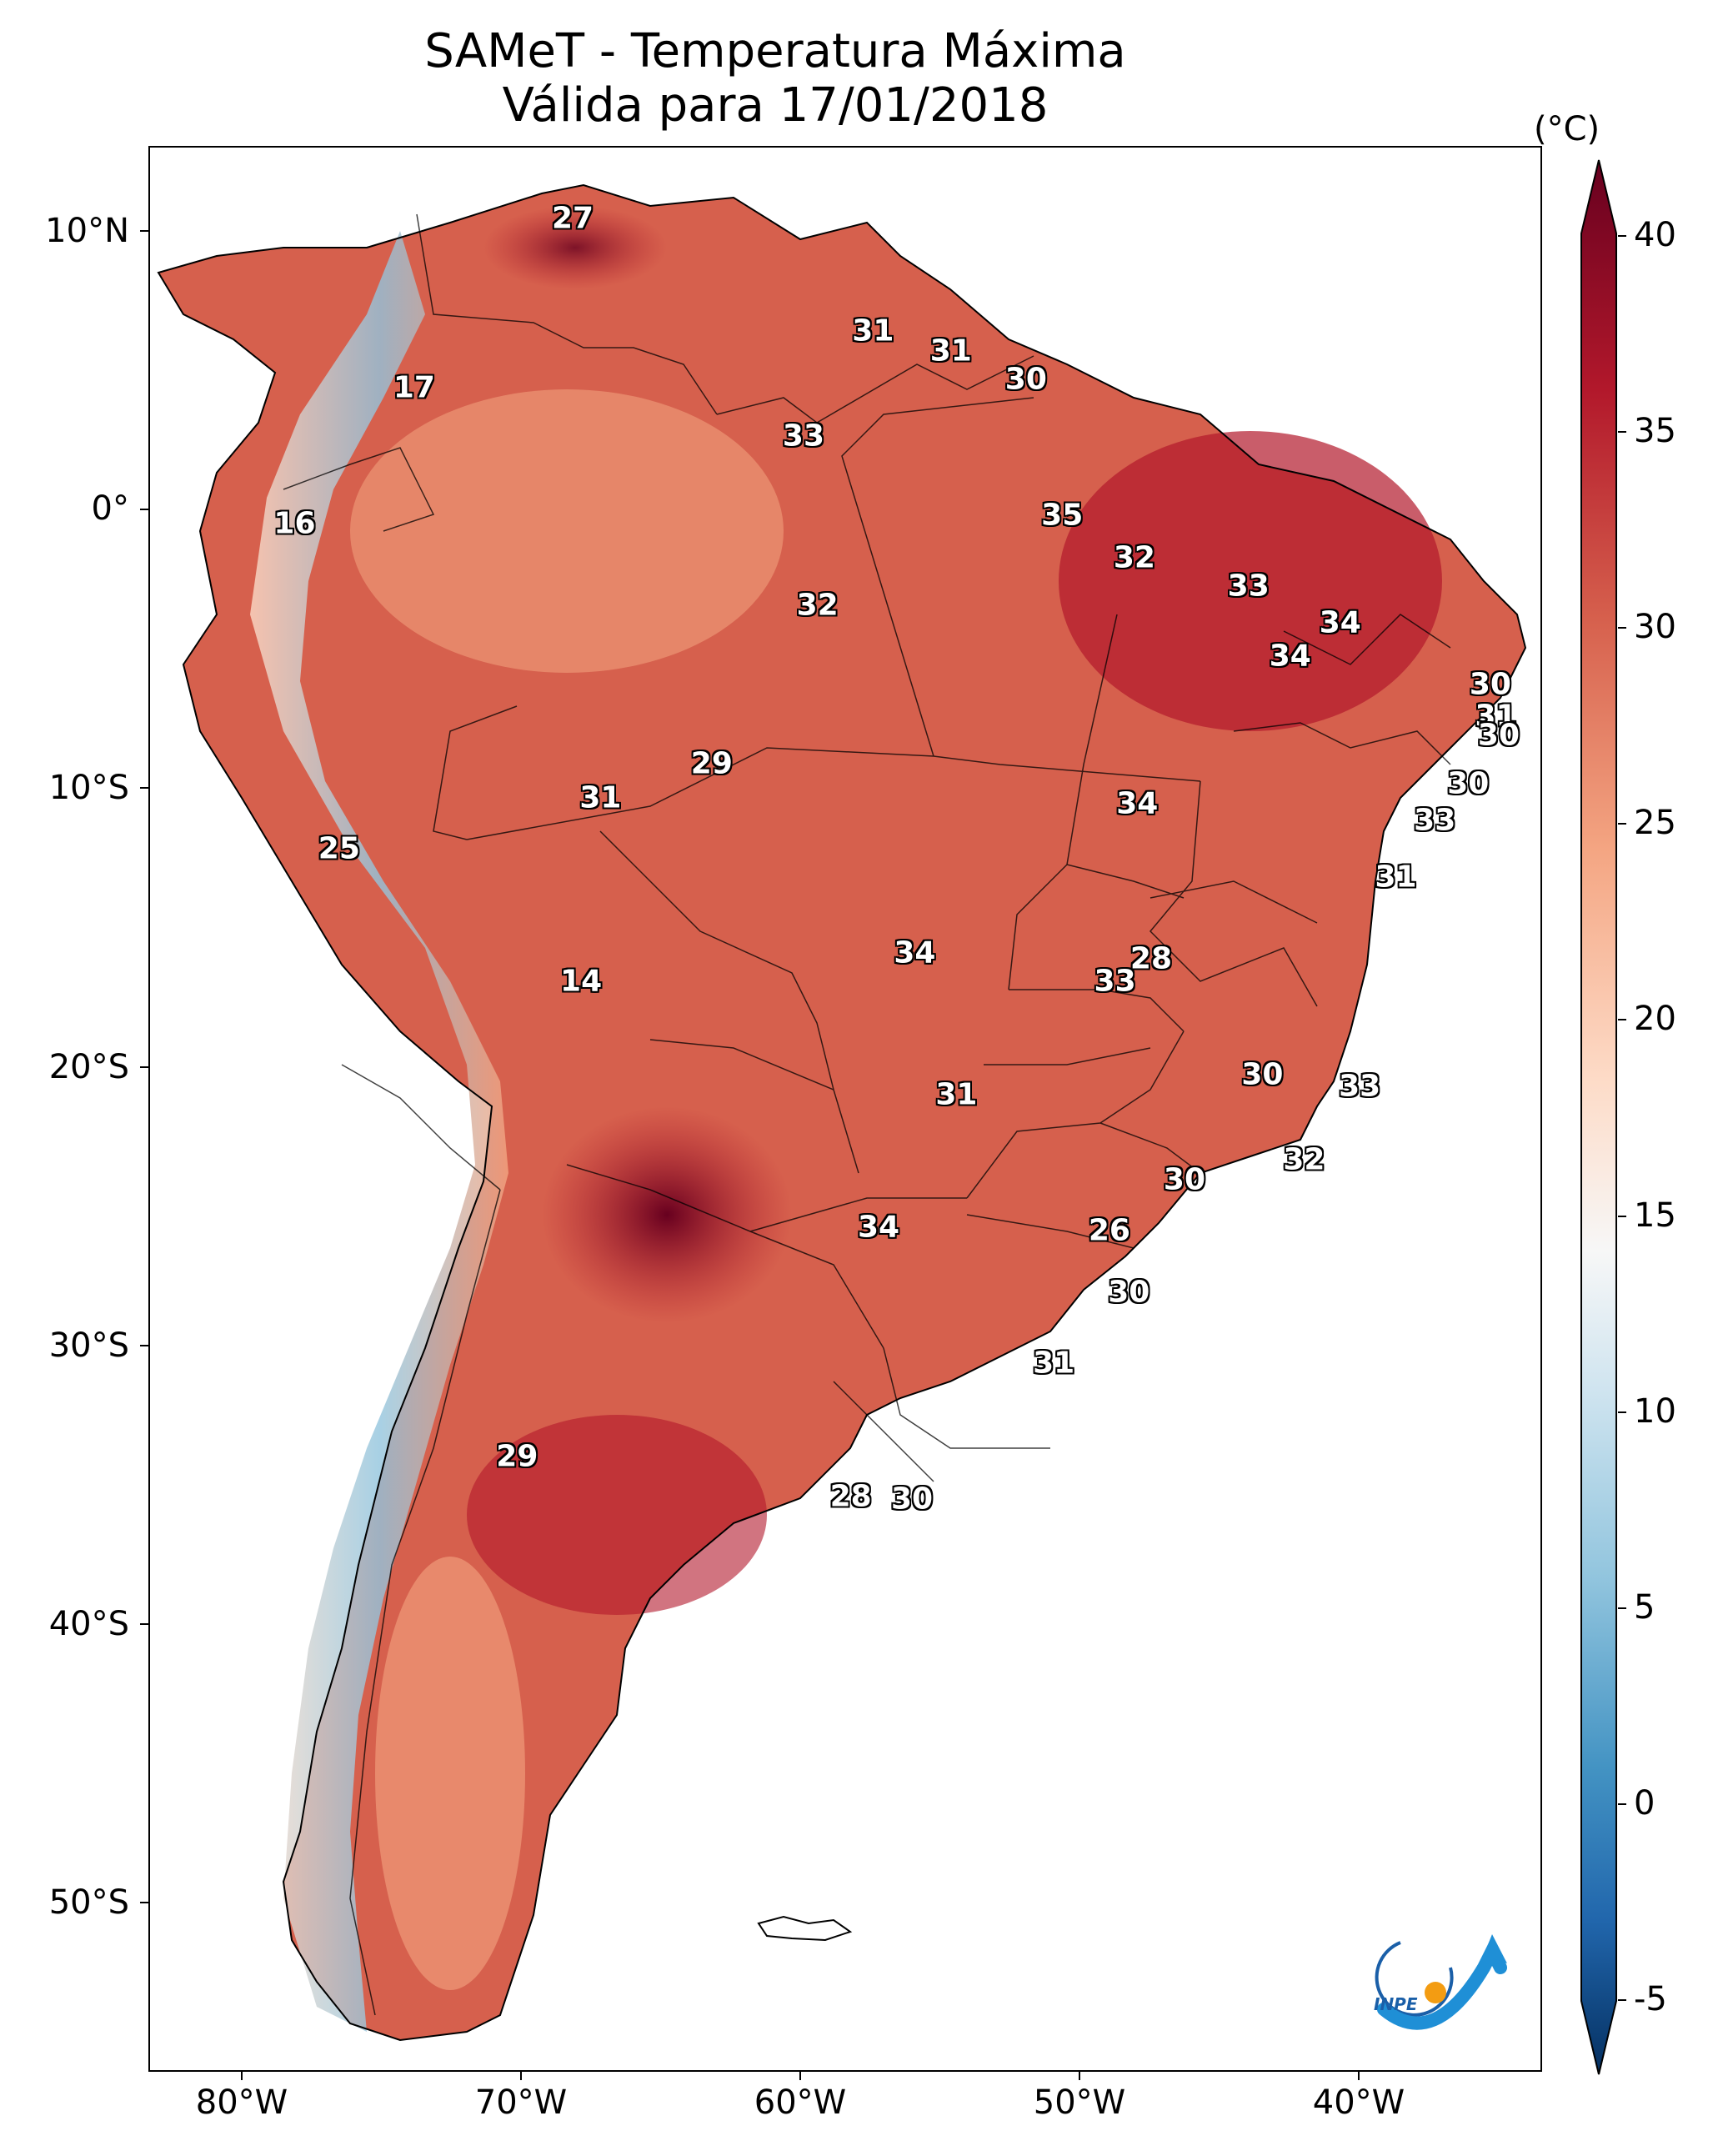  I want to click on y-tick-label: 40°S, so click(89, 1624).